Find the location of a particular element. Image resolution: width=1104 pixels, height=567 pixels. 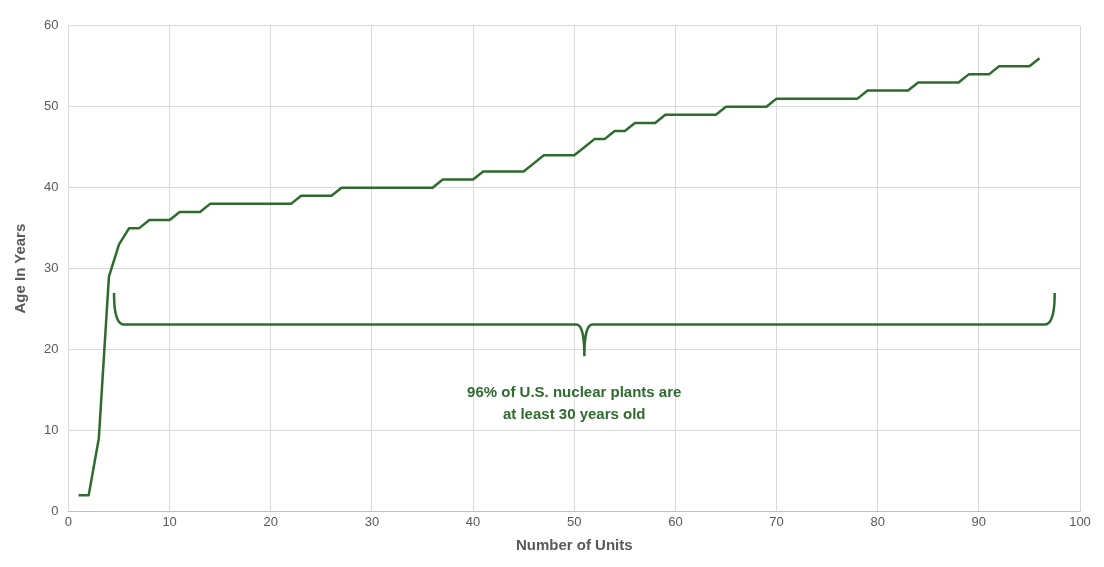

x-tick-label: 0 is located at coordinates (68, 521).